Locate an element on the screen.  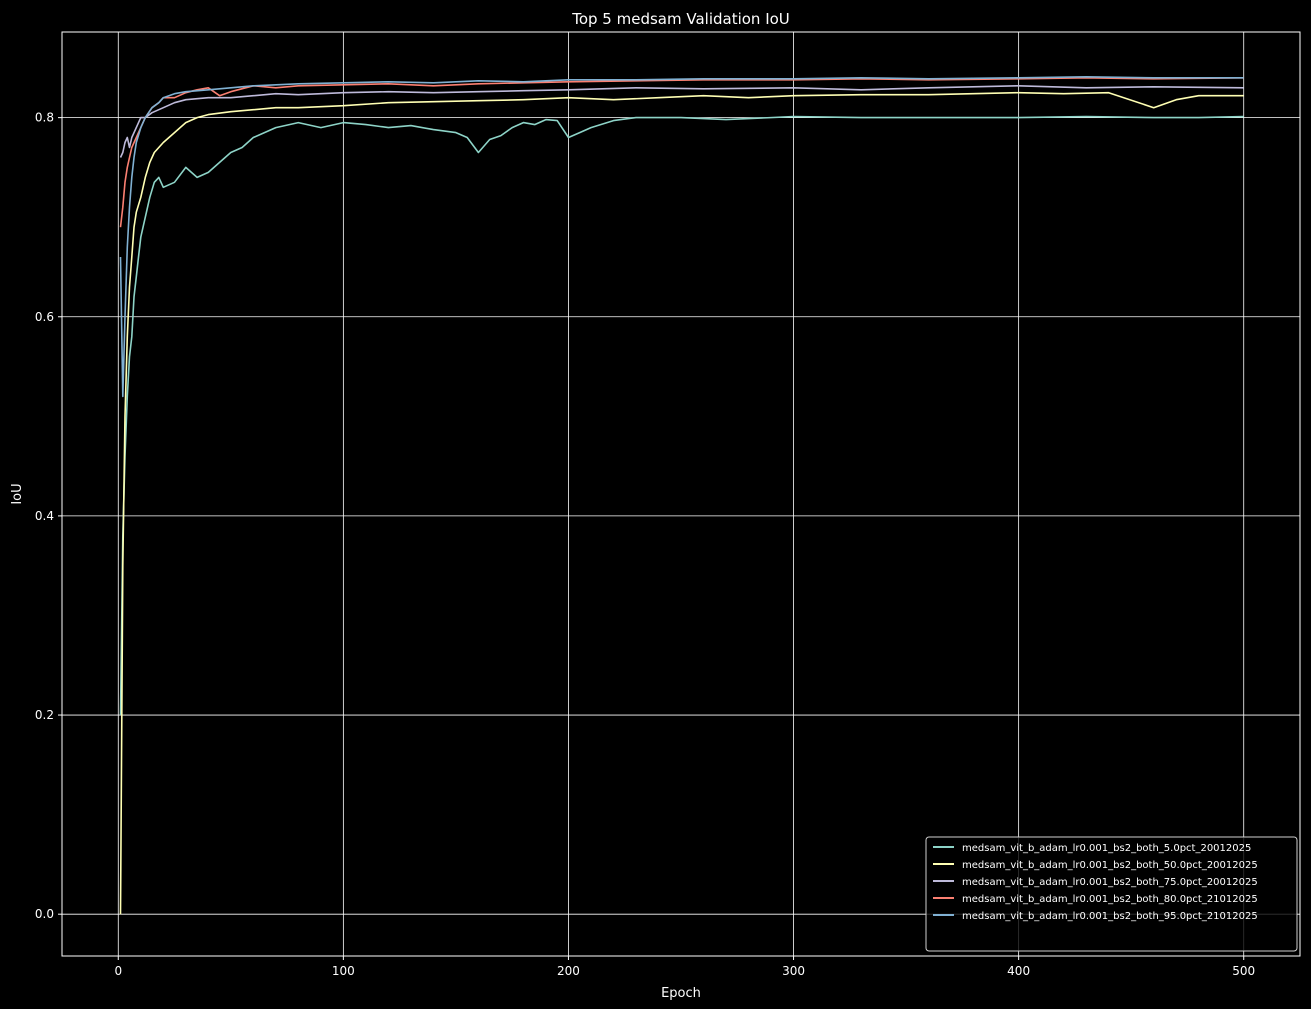
y-axis-label: IoU is located at coordinates (17, 493).